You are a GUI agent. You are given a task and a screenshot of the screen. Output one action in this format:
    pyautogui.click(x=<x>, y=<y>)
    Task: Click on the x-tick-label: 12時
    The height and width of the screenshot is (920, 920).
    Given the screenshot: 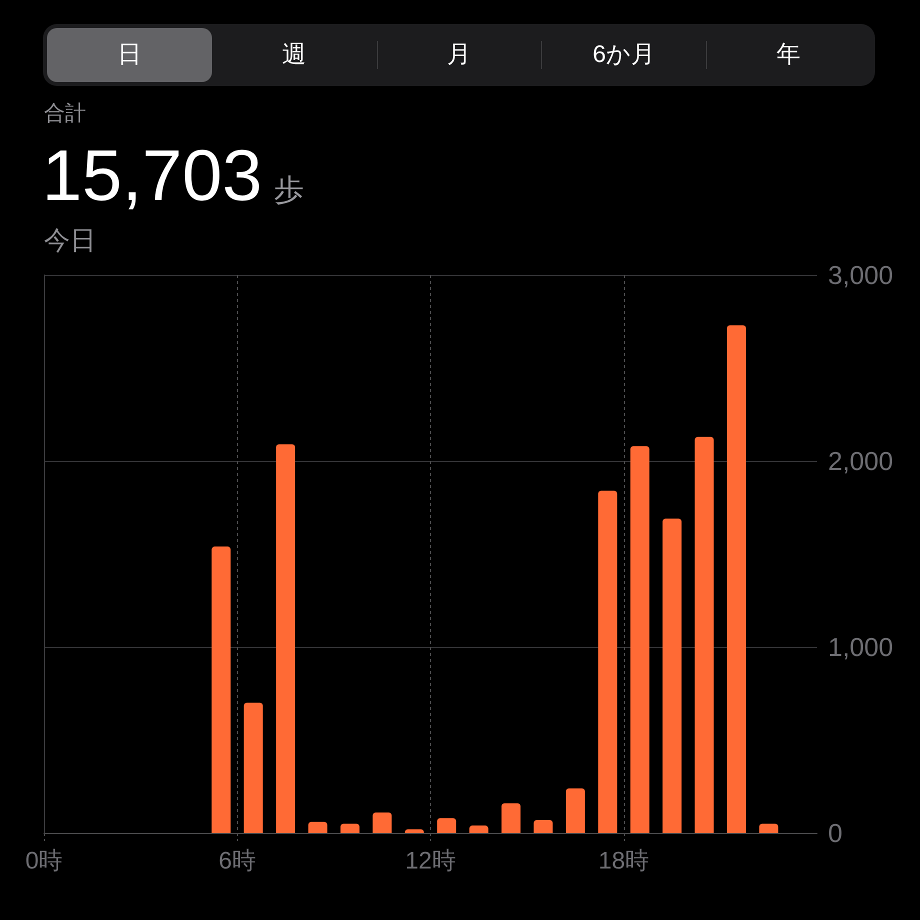 What is the action you would take?
    pyautogui.click(x=430, y=861)
    